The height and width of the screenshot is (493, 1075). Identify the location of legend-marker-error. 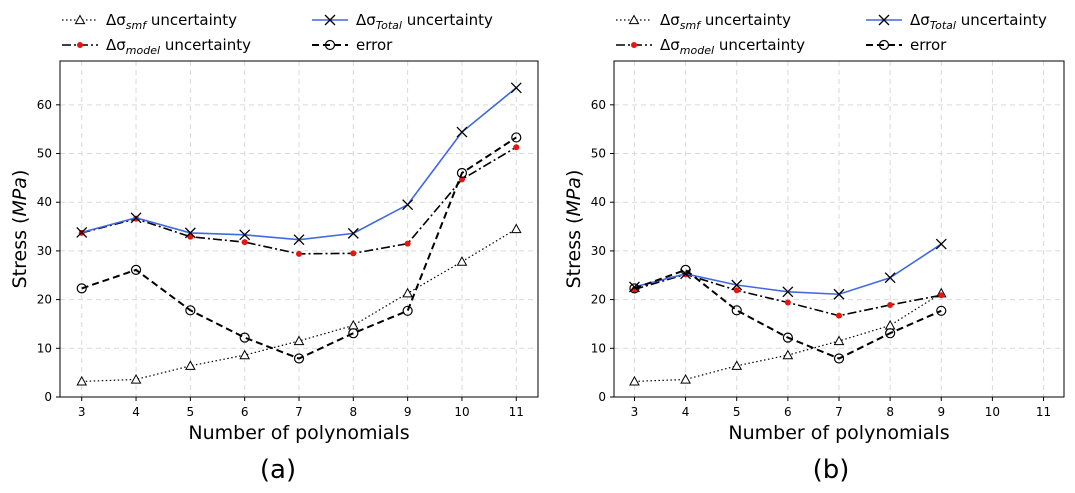
(330, 45).